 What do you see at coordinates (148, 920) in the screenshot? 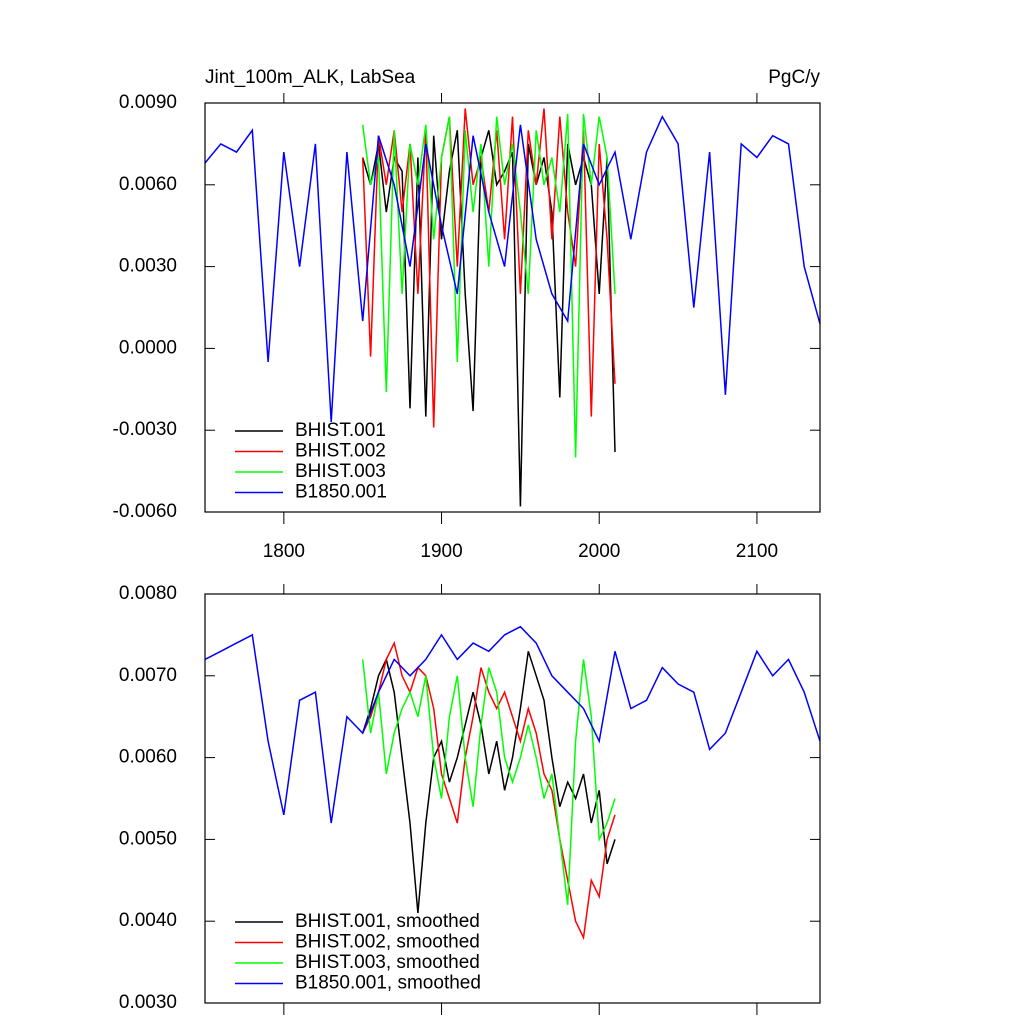
I see `y-tick-label: 0.0040` at bounding box center [148, 920].